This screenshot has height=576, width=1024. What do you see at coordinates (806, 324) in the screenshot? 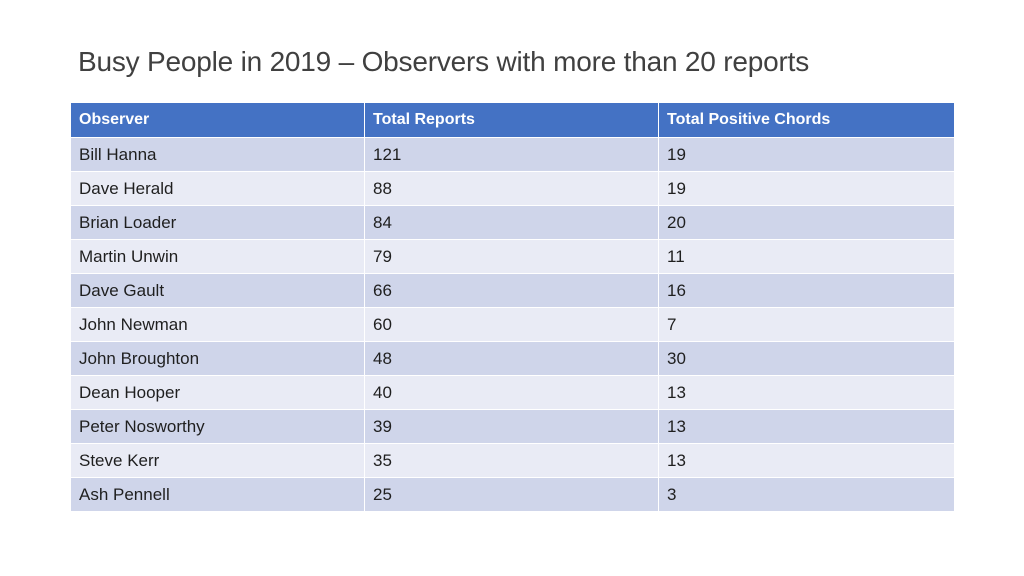
I see `total-positive-chords-cell: 7` at bounding box center [806, 324].